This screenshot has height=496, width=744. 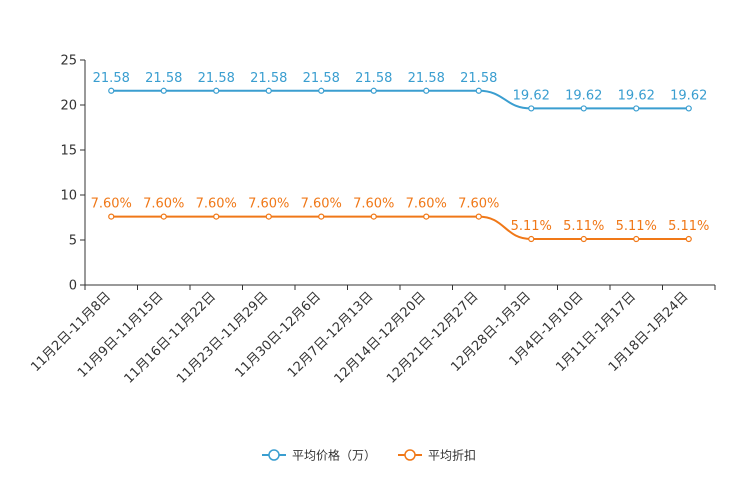 I want to click on y-tick-label: 25, so click(x=68, y=61).